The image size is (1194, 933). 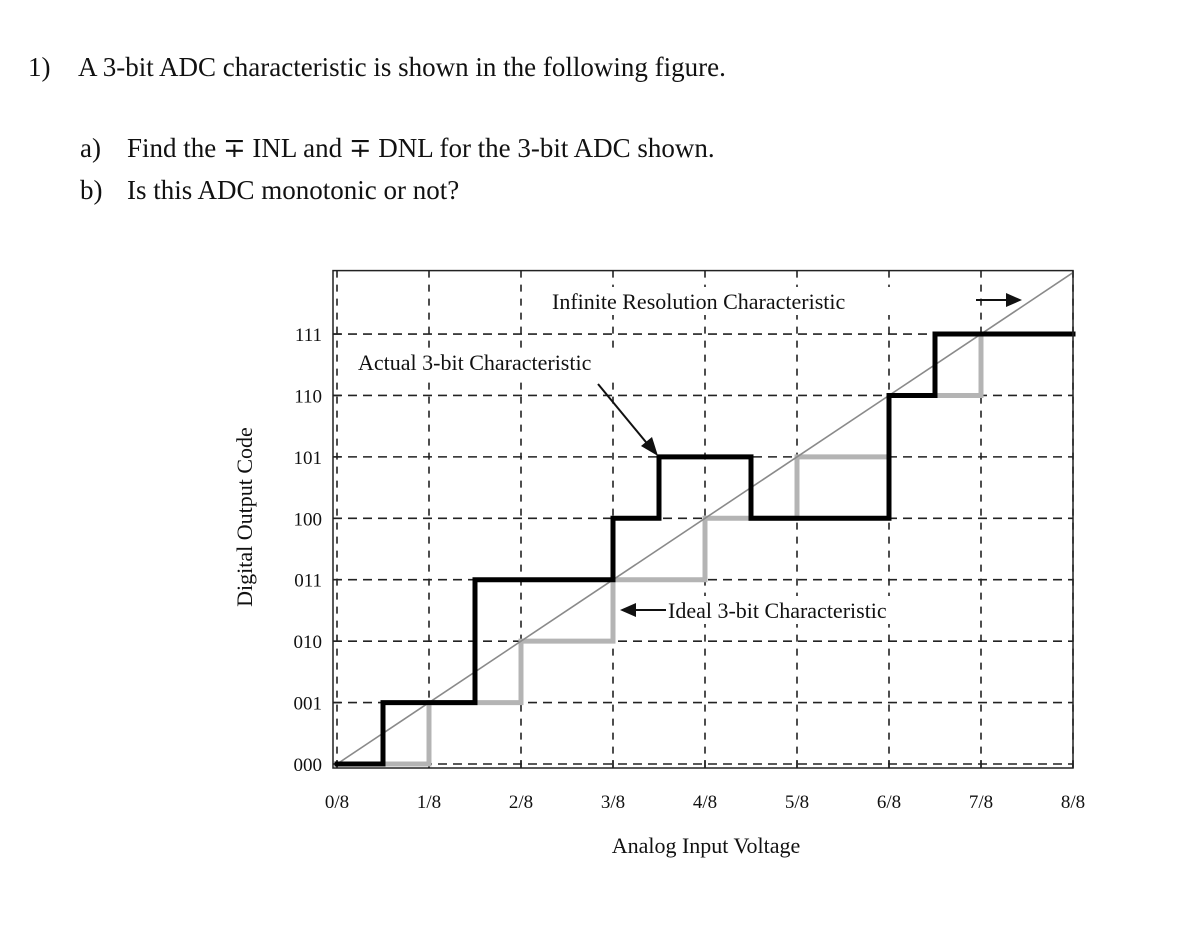 I want to click on x-tick-label: 4/8, so click(x=705, y=802).